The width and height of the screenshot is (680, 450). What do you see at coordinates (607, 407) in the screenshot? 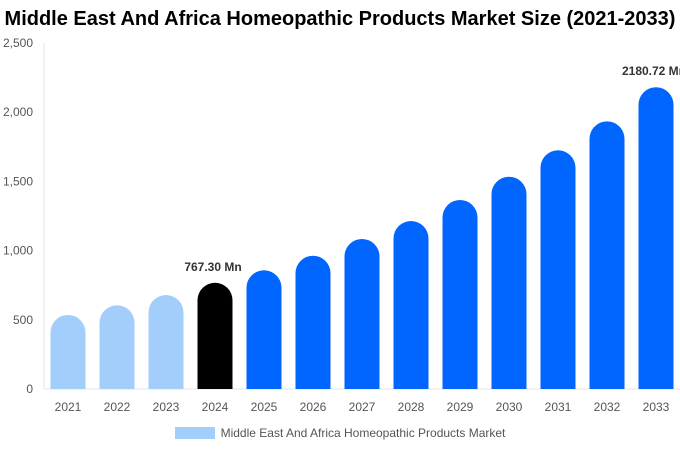
I see `x-tick-label: 2032` at bounding box center [607, 407].